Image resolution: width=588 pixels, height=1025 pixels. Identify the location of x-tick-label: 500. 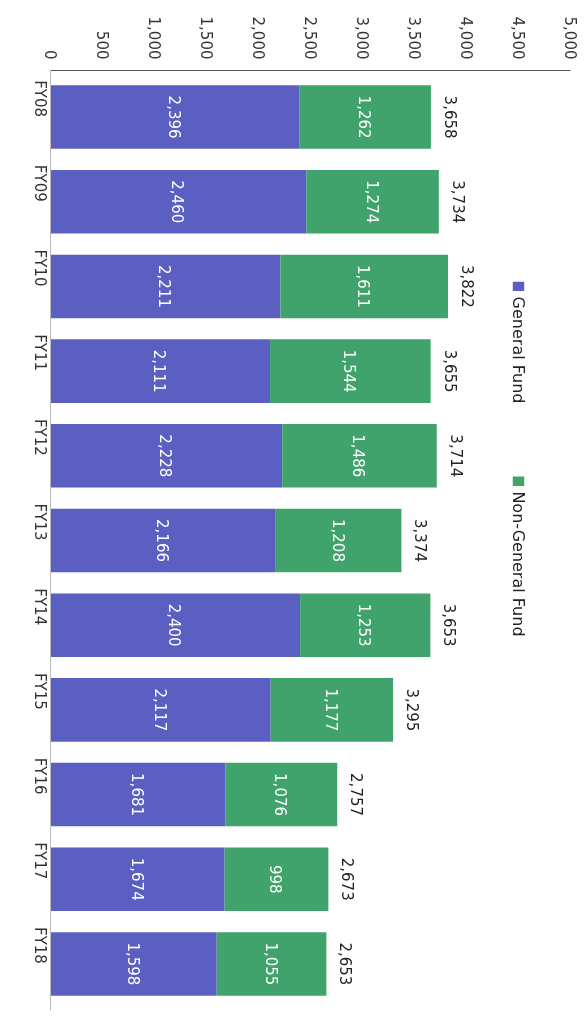
(101, 45).